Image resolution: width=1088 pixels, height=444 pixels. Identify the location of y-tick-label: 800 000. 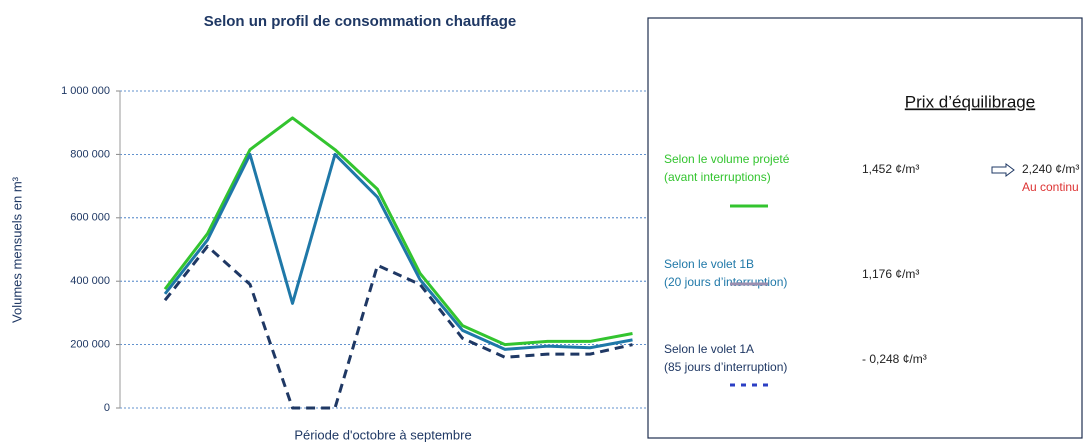
(90, 154).